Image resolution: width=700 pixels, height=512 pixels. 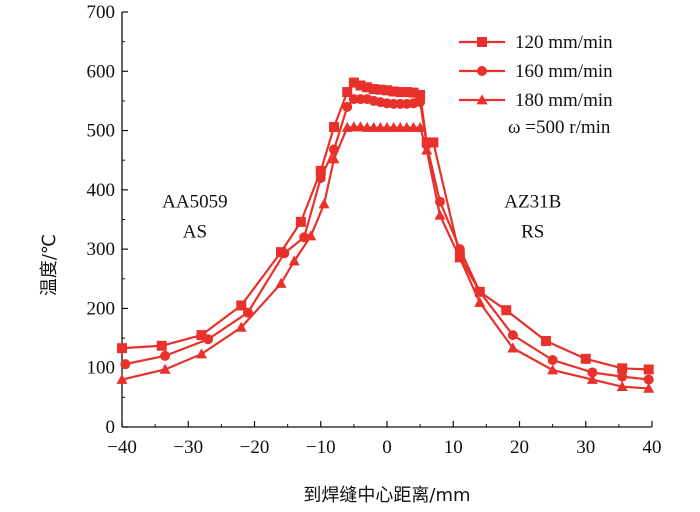 I want to click on y-tick-label: 100, so click(x=101, y=368).